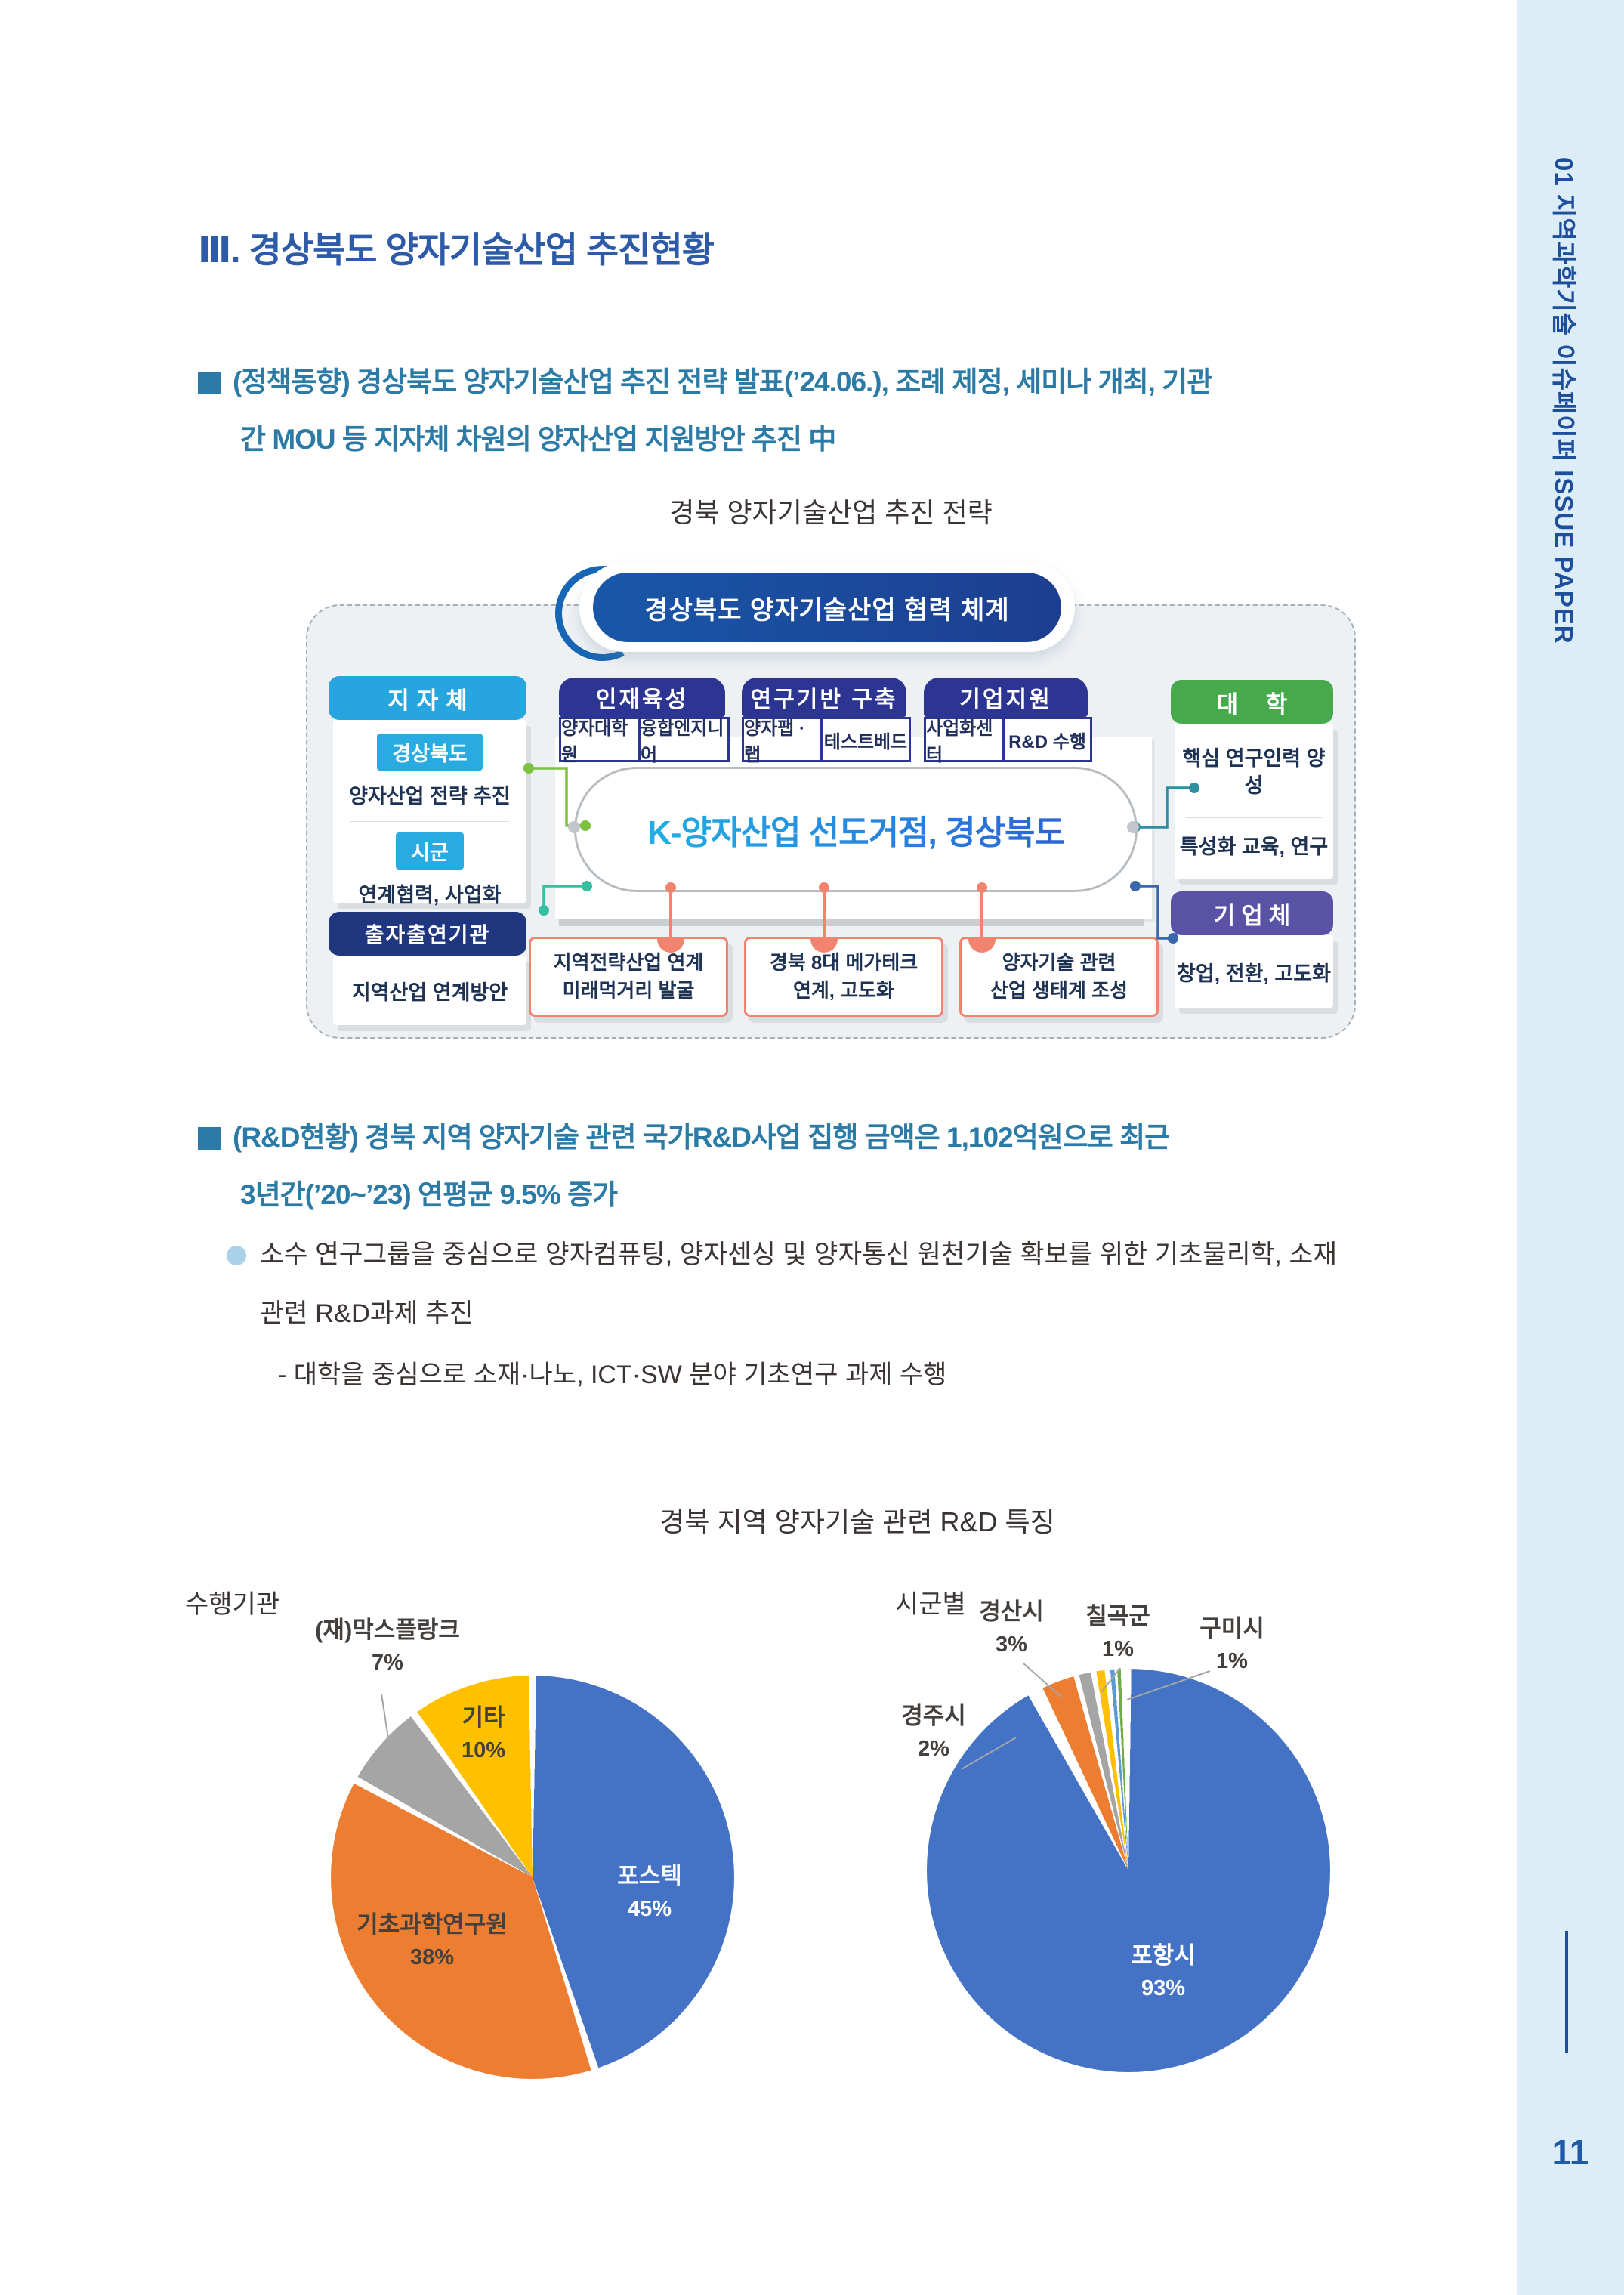 Image resolution: width=1624 pixels, height=2295 pixels. What do you see at coordinates (232, 1605) in the screenshot?
I see `pie1-group-label: 수행기관` at bounding box center [232, 1605].